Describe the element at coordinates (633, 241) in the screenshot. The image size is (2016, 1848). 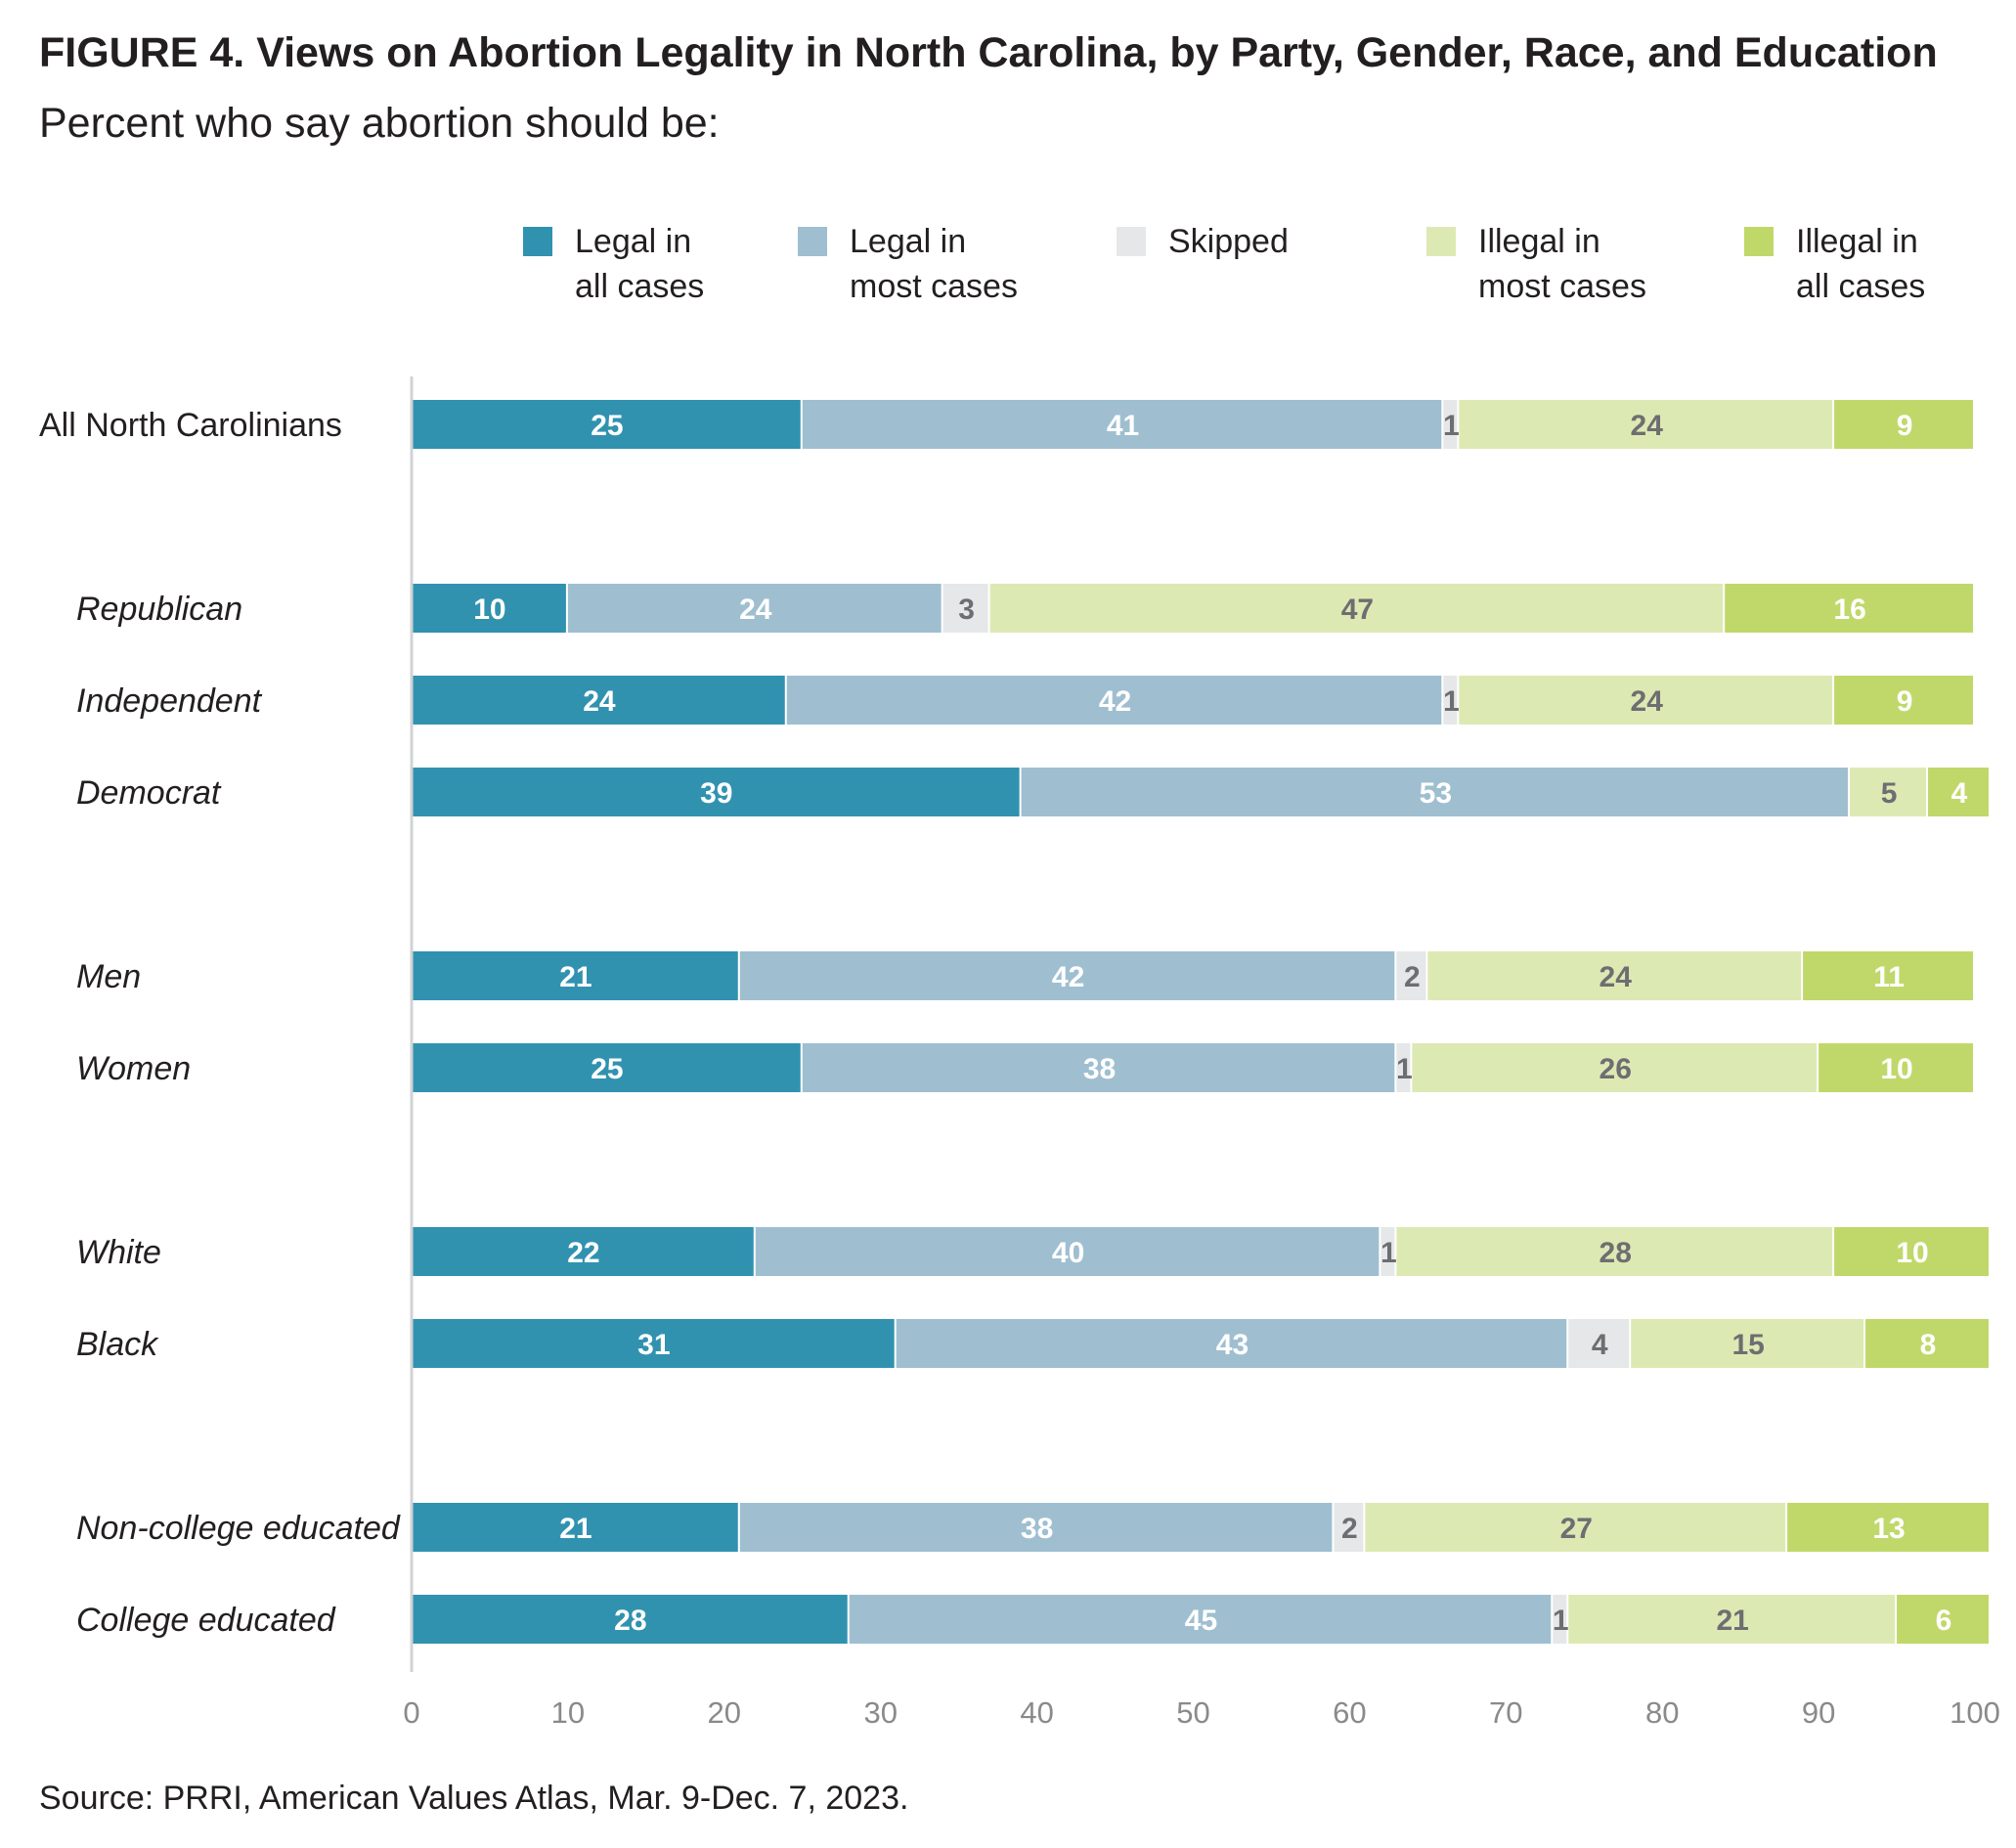
I see `legend-label-0-0: Legal in` at that location.